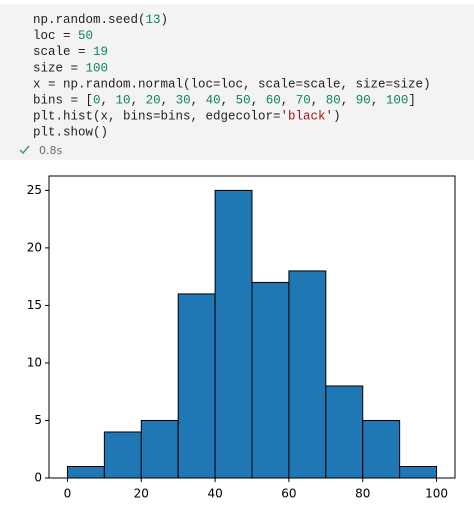 The image size is (474, 507). I want to click on y-tick-label: 5, so click(38, 420).